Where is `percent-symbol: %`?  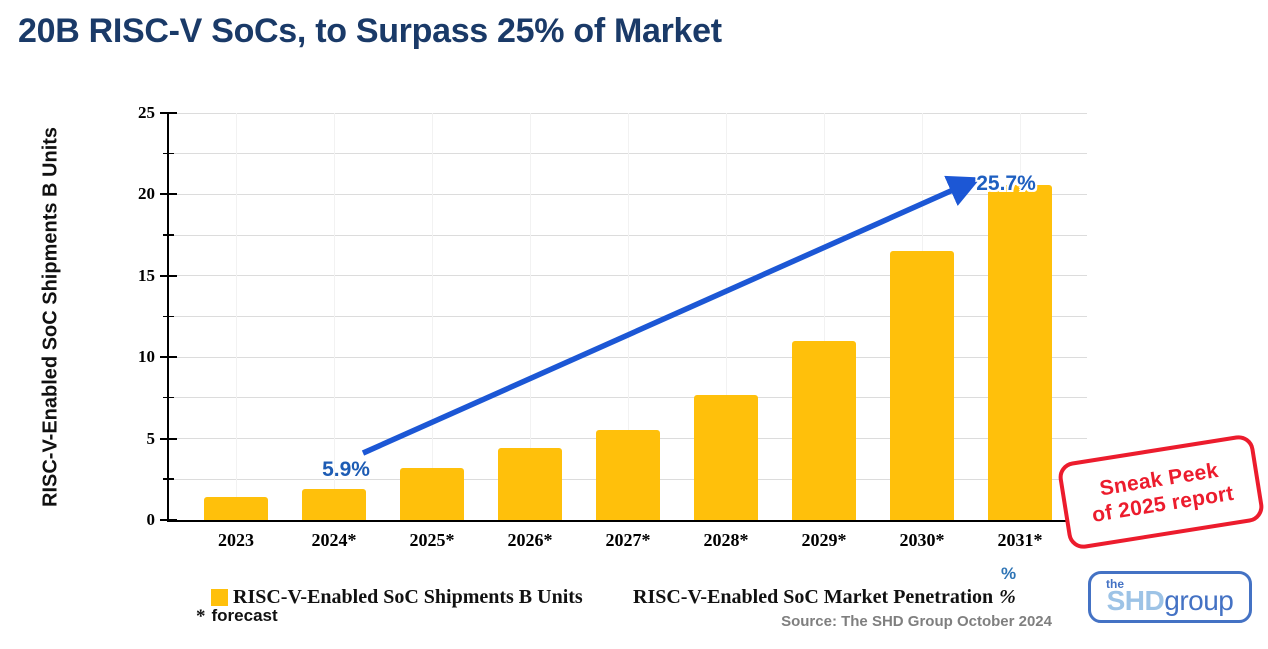 percent-symbol: % is located at coordinates (1007, 597).